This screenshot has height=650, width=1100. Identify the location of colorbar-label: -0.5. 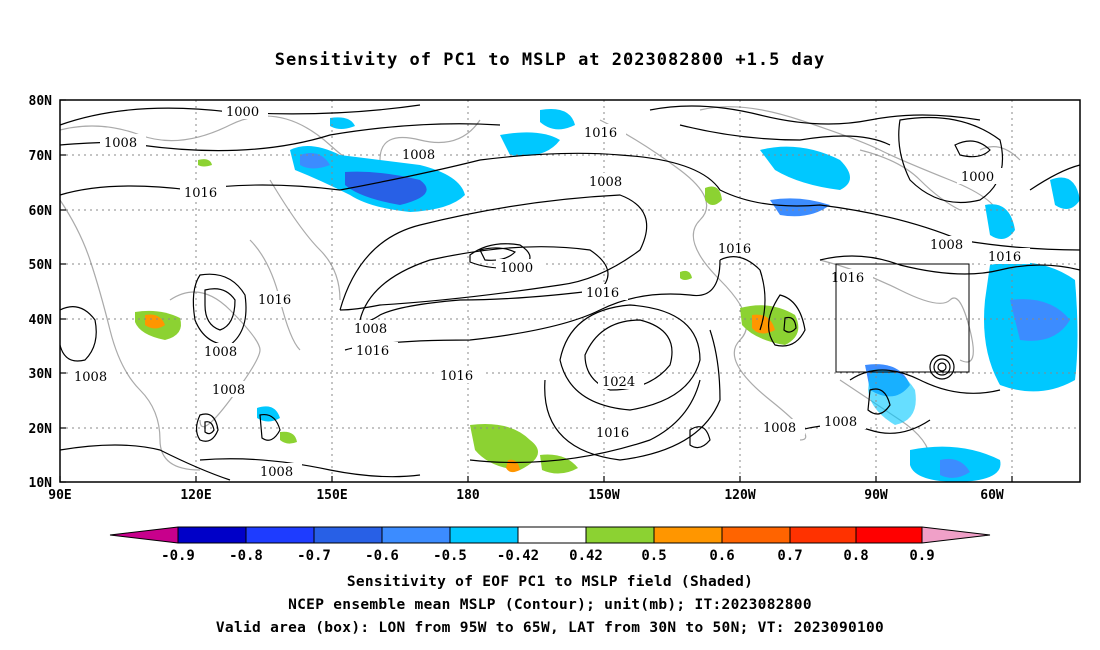
(450, 556).